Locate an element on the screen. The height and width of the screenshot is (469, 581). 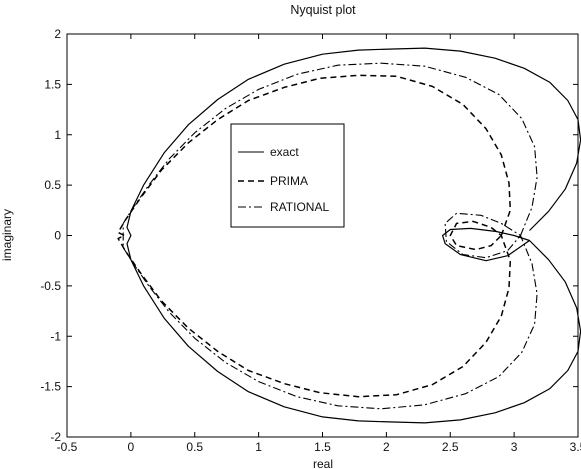
chart-title: Nyquist plot is located at coordinates (323, 10).